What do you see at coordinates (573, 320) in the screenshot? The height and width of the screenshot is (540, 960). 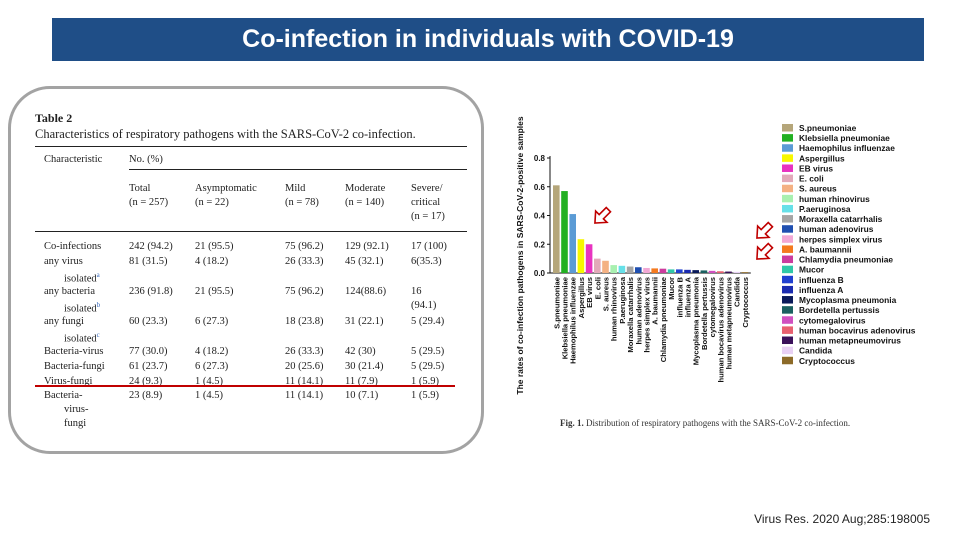 I see `x-category-label: Haemophilus influenzae` at bounding box center [573, 320].